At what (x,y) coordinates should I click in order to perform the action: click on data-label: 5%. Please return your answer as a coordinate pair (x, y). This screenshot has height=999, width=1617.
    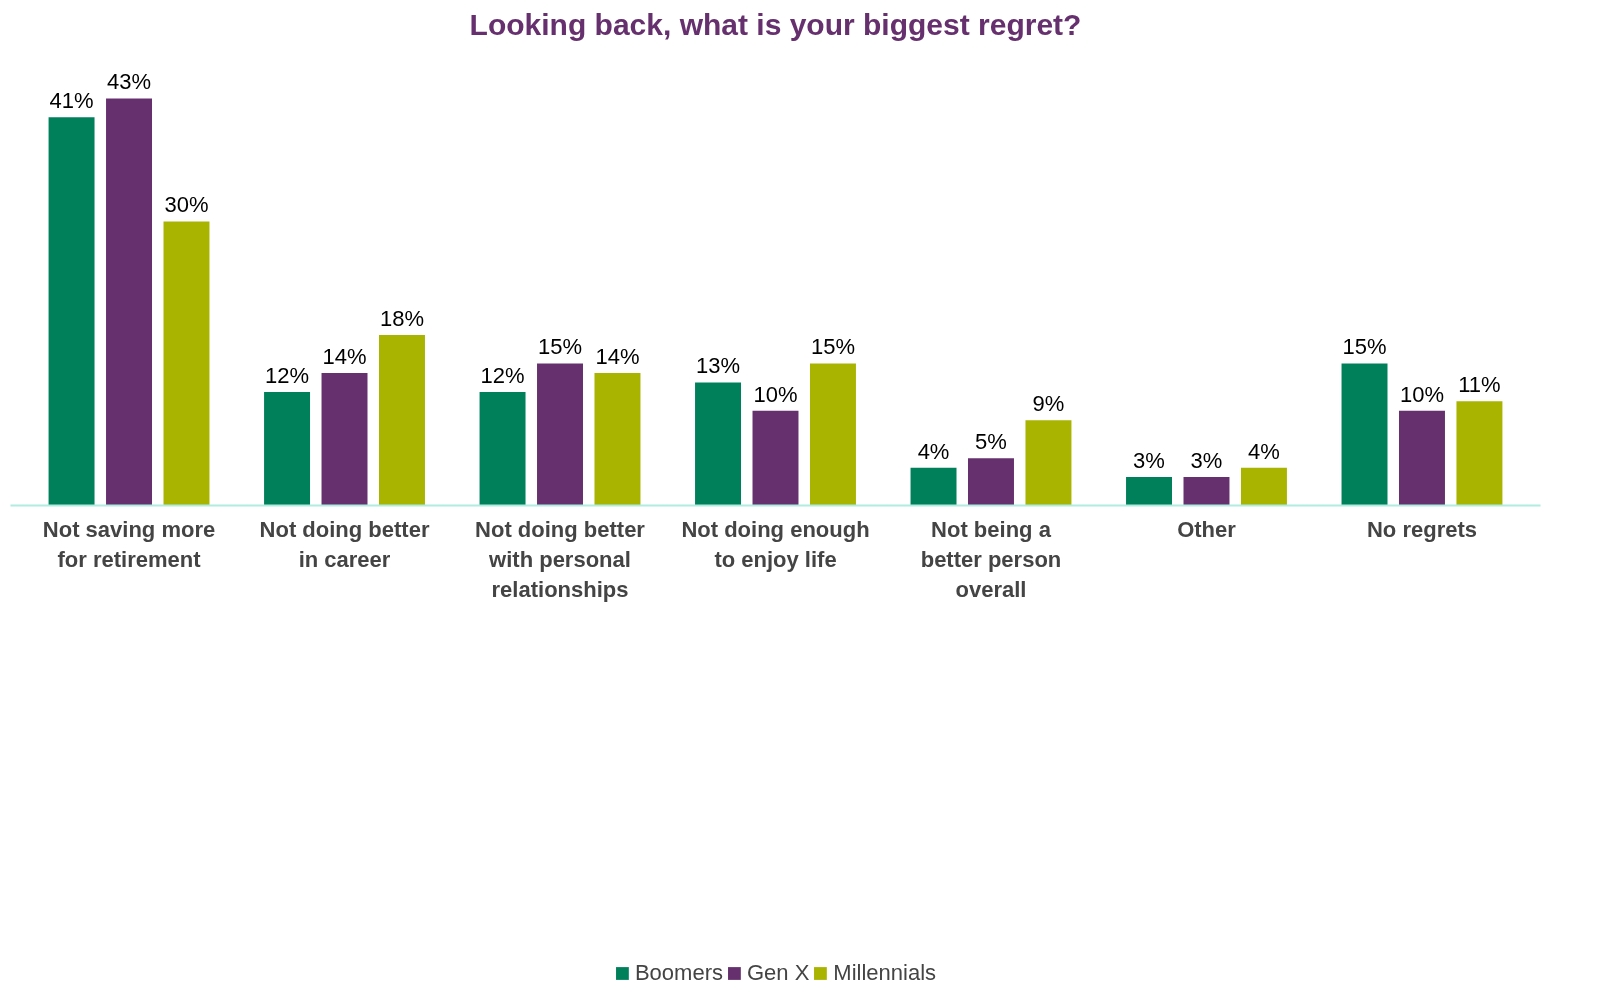
    Looking at the image, I should click on (991, 442).